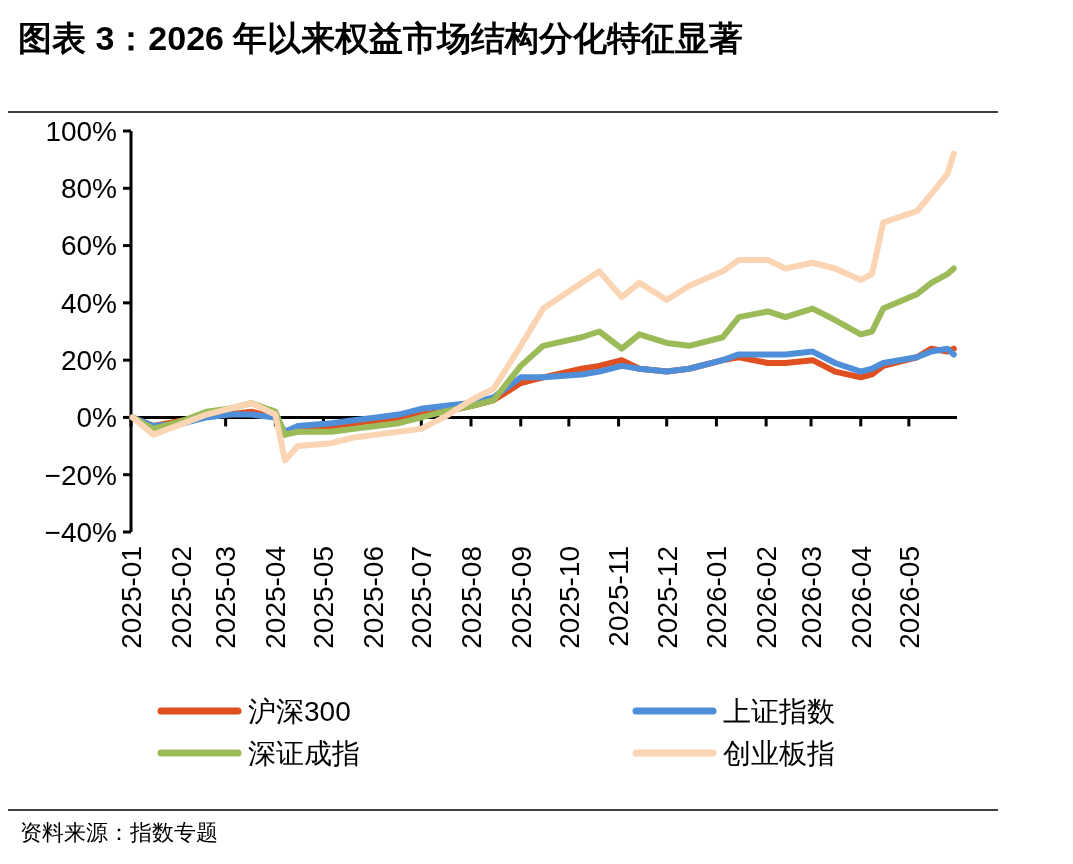 The image size is (1073, 864). Describe the element at coordinates (381, 38) in the screenshot. I see `chart-title: 图表 3：2026 年以来权益市场结构分化特征显著` at that location.